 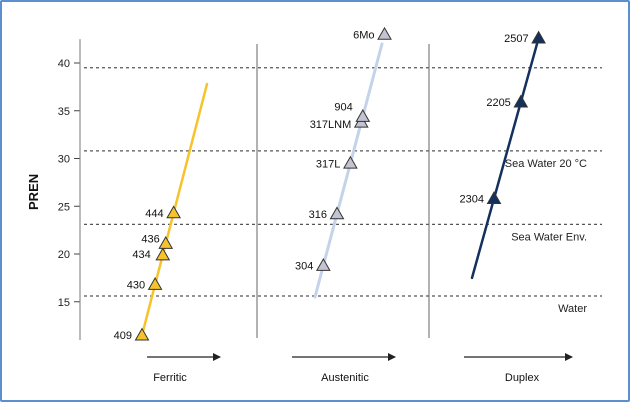 What do you see at coordinates (170, 378) in the screenshot?
I see `category-label-ferritic: Ferritic` at bounding box center [170, 378].